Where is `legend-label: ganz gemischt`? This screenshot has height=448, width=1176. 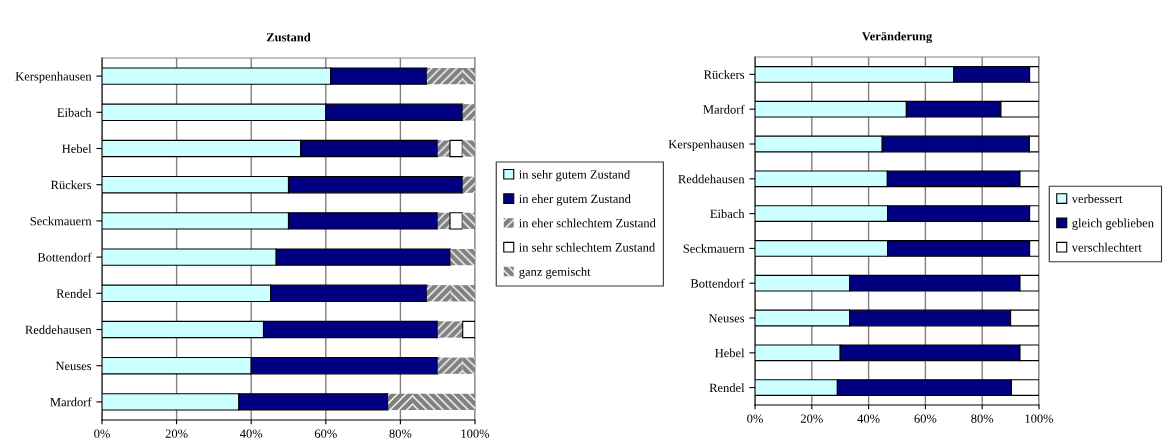
legend-label: ganz gemischt is located at coordinates (555, 273).